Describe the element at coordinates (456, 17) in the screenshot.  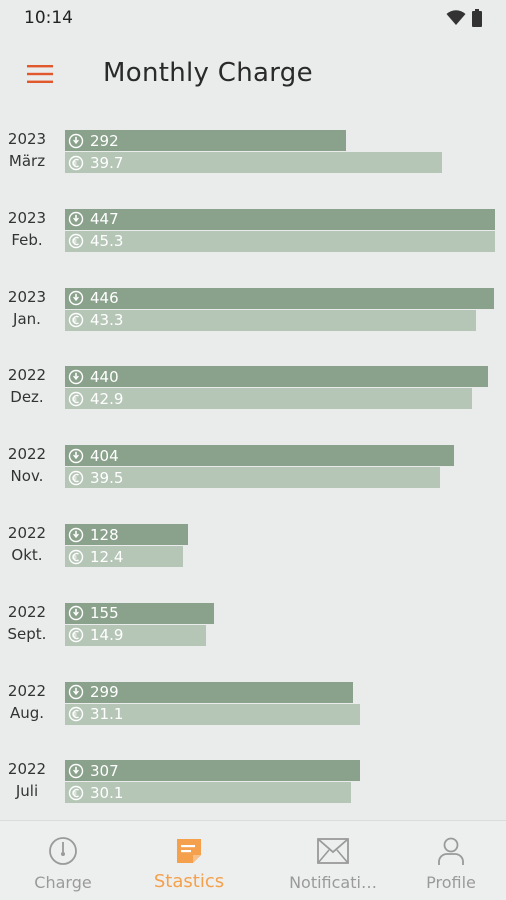
I see `wifi-icon` at that location.